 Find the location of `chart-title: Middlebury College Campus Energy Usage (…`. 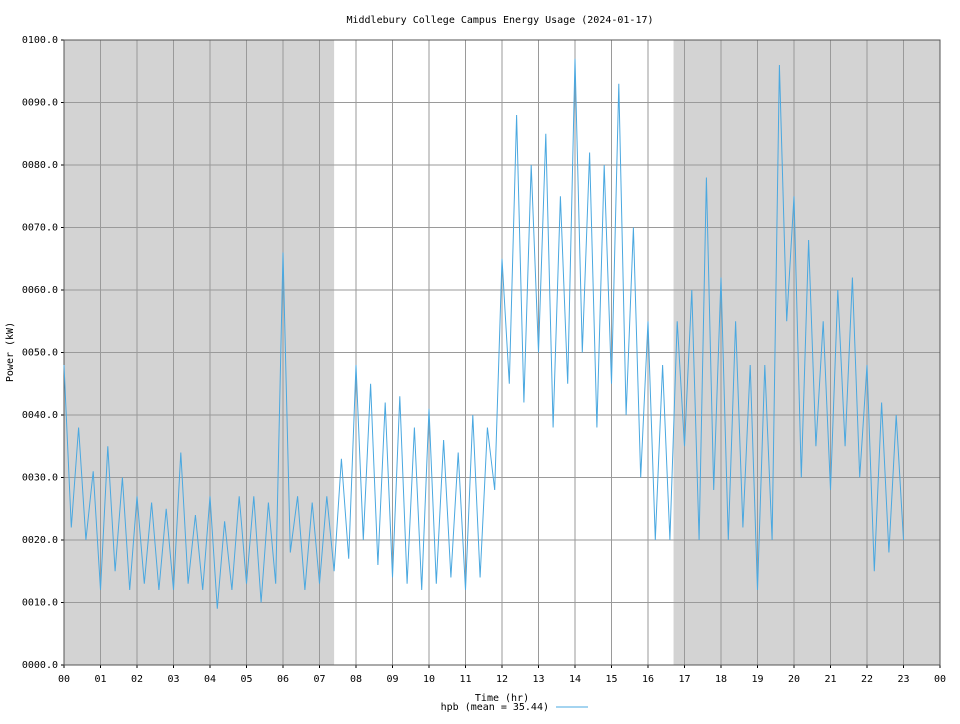

chart-title: Middlebury College Campus Energy Usage (… is located at coordinates (499, 20).